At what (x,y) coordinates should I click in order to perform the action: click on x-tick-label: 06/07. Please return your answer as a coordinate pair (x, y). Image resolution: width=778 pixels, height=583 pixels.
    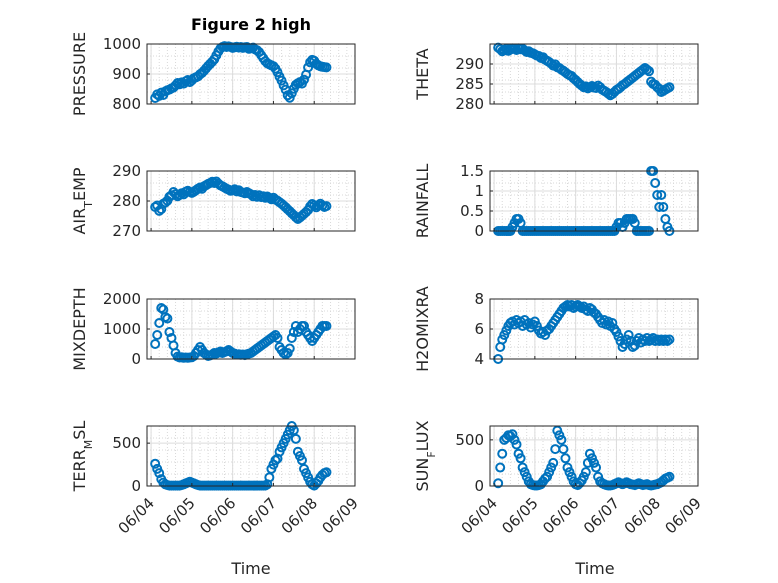
    Looking at the image, I should click on (258, 515).